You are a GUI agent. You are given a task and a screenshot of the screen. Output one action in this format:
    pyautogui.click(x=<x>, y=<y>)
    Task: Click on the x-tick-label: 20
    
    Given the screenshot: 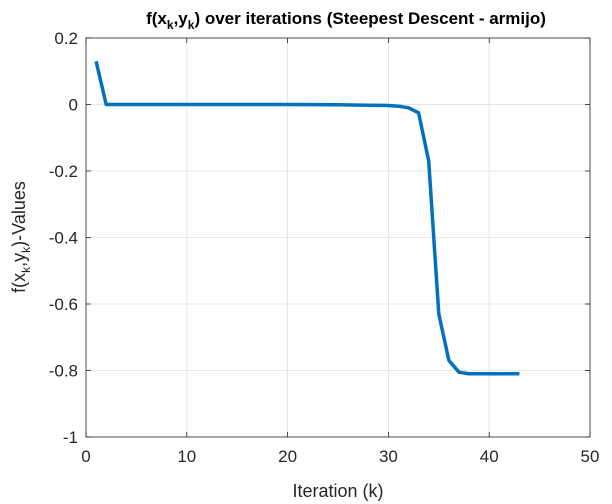 What is the action you would take?
    pyautogui.click(x=287, y=456)
    